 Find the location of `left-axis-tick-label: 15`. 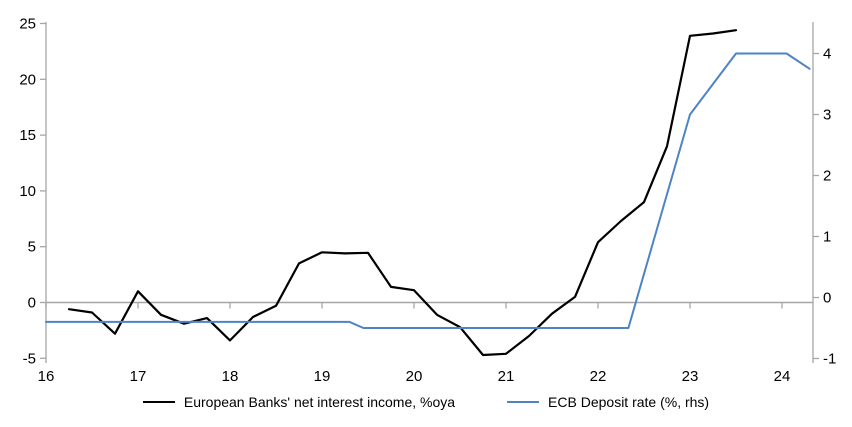

left-axis-tick-label: 15 is located at coordinates (27, 135).